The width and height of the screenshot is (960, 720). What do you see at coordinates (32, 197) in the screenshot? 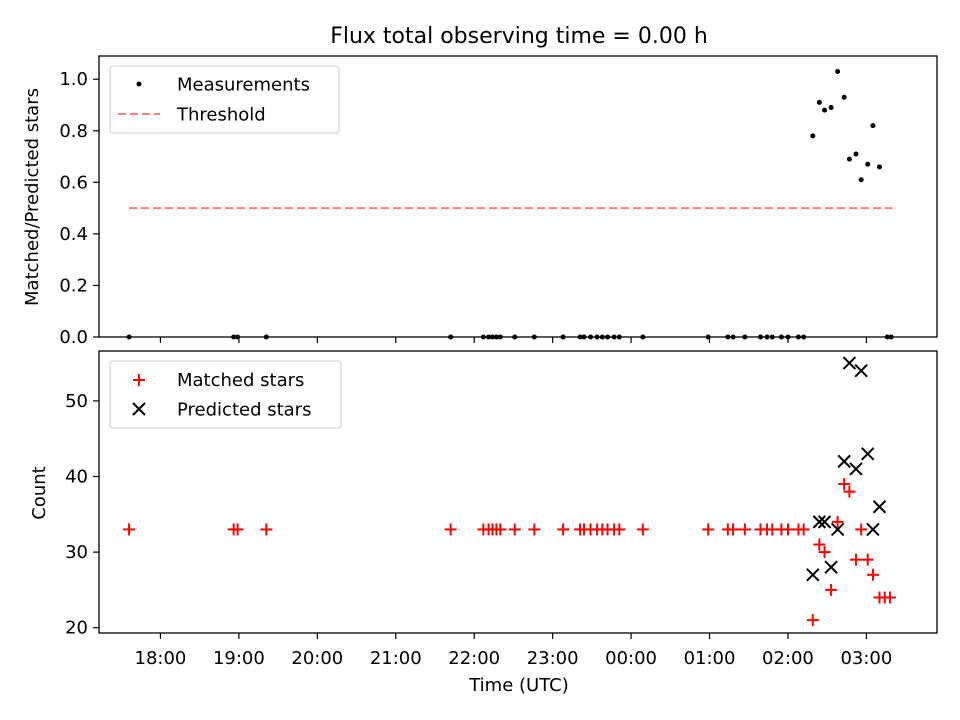
I see `top-y-axis-label: Matched/Predicted stars` at bounding box center [32, 197].